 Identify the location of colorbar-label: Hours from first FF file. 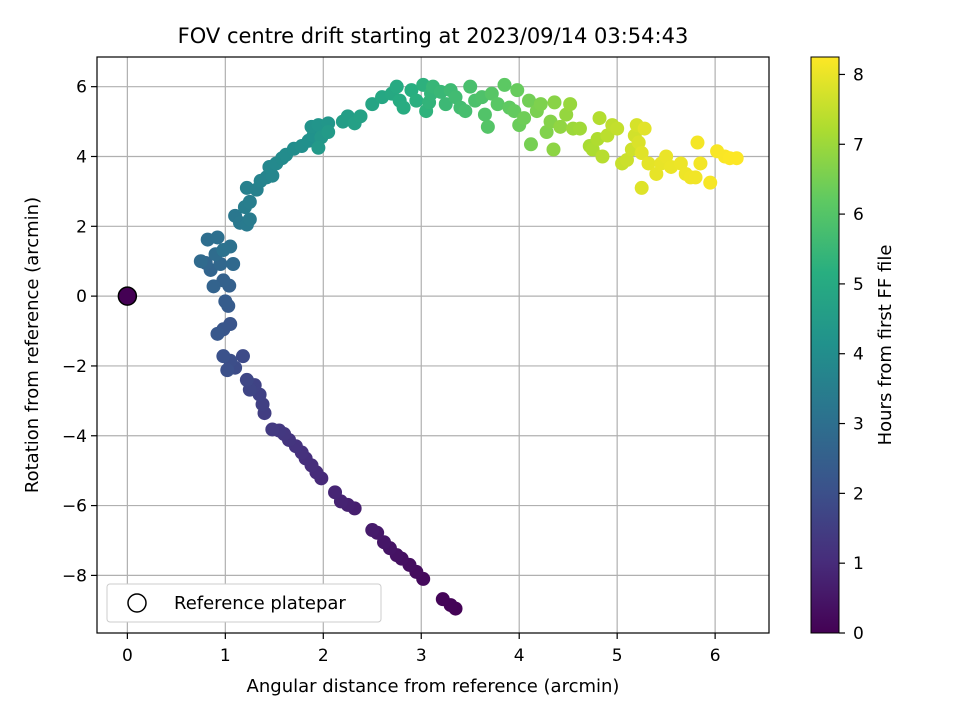
(885, 345).